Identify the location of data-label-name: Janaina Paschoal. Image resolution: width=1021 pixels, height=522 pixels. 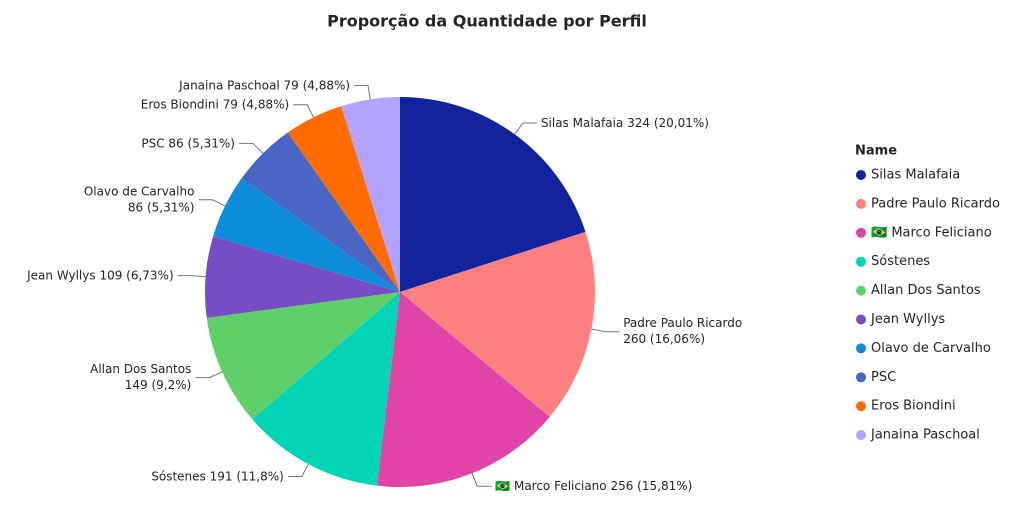
(229, 85).